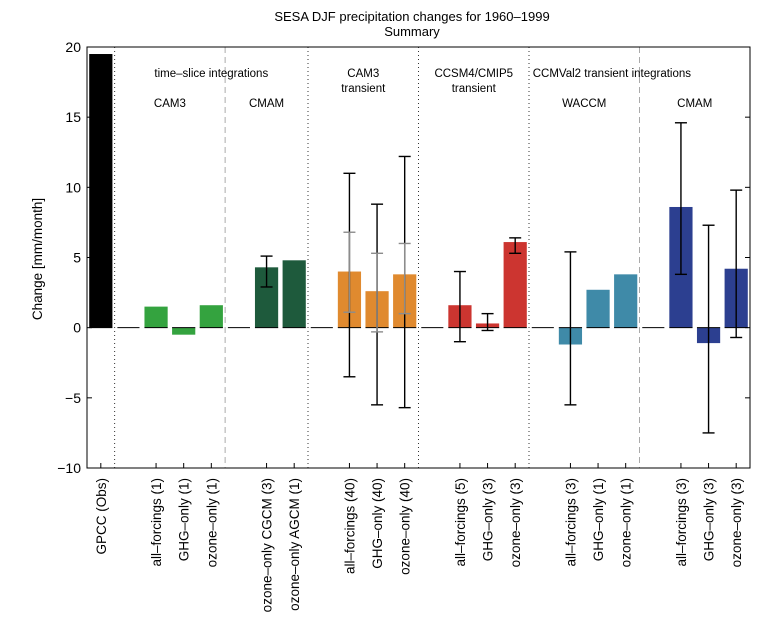 This screenshot has height=640, width=758. Describe the element at coordinates (736, 522) in the screenshot. I see `x-tick-label-18: ozone–only (3)` at that location.